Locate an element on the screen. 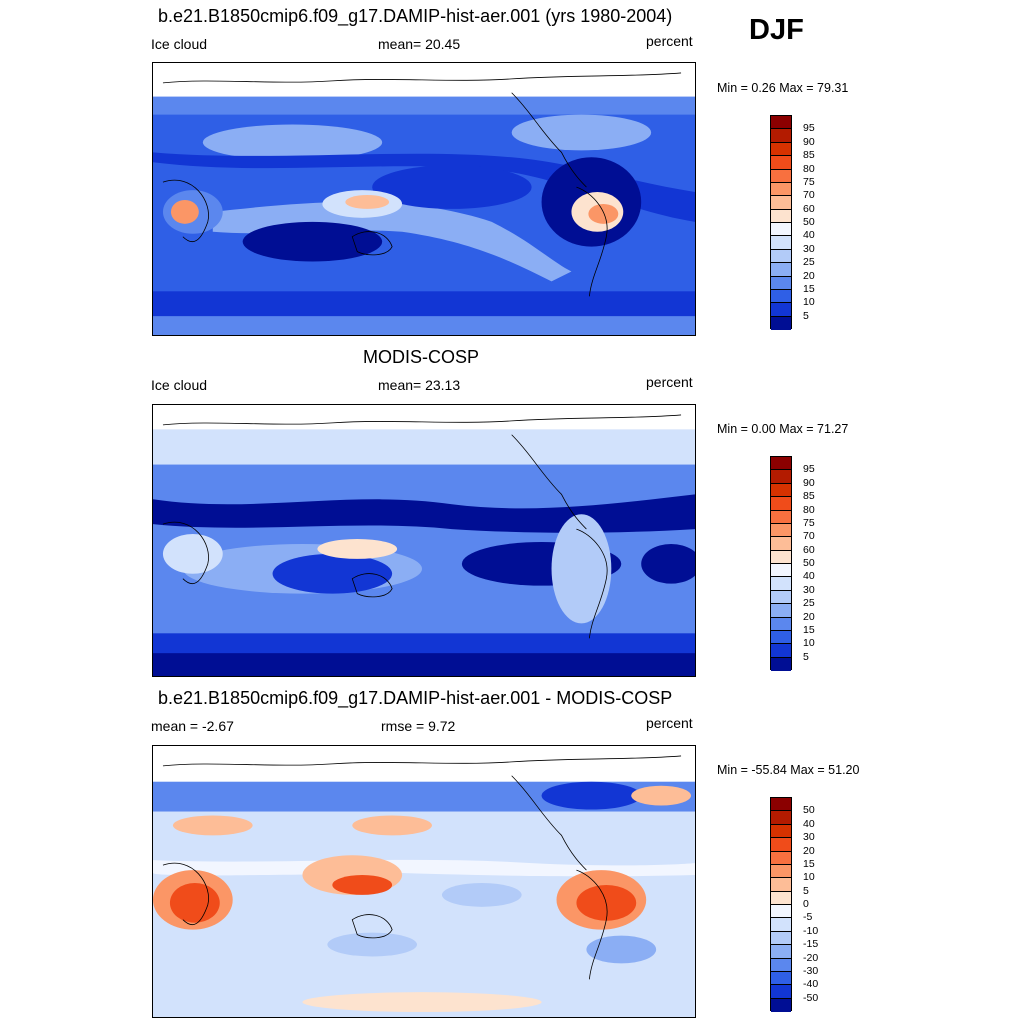 This screenshot has height=1024, width=1024. colorbar-tick-label: 80 is located at coordinates (809, 168).